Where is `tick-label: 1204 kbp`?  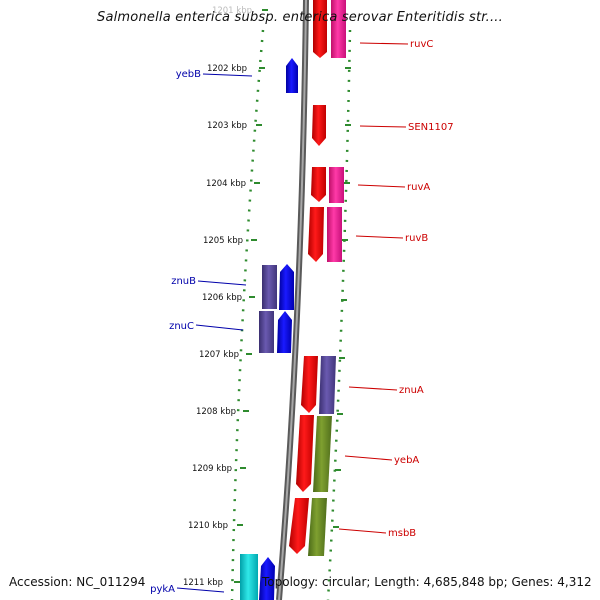
tick-label: 1204 kbp is located at coordinates (226, 184).